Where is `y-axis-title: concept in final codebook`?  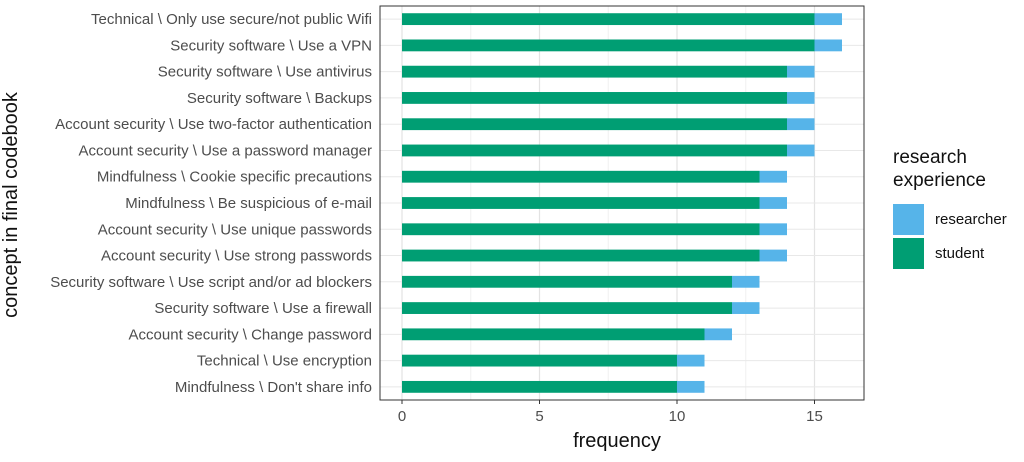
y-axis-title: concept in final codebook is located at coordinates (11, 204).